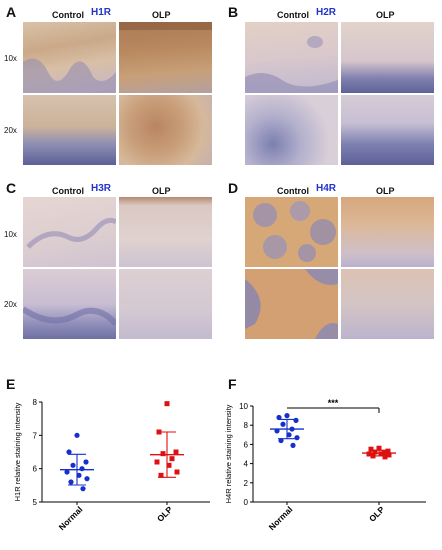  Describe the element at coordinates (69, 304) in the screenshot. I see `histology-c-control-20x` at that location.